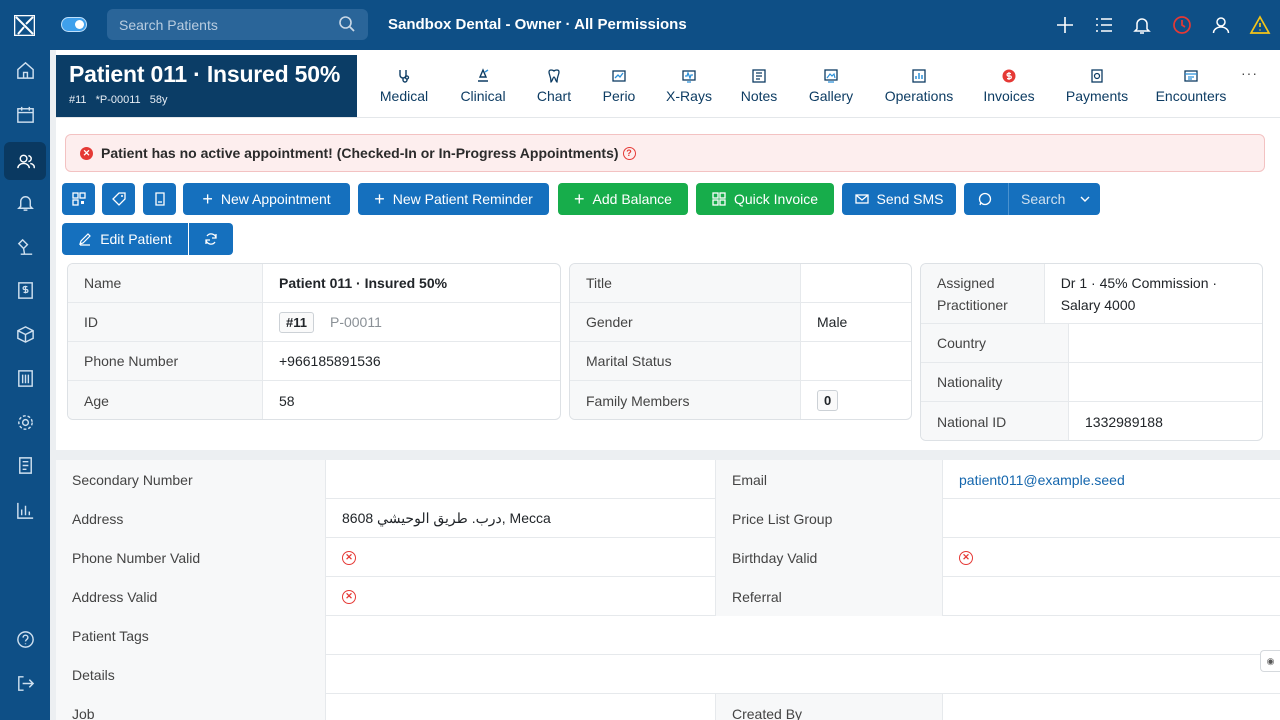 The width and height of the screenshot is (1280, 720). What do you see at coordinates (275, 199) in the screenshot?
I see `button-label: New Appointment` at bounding box center [275, 199].